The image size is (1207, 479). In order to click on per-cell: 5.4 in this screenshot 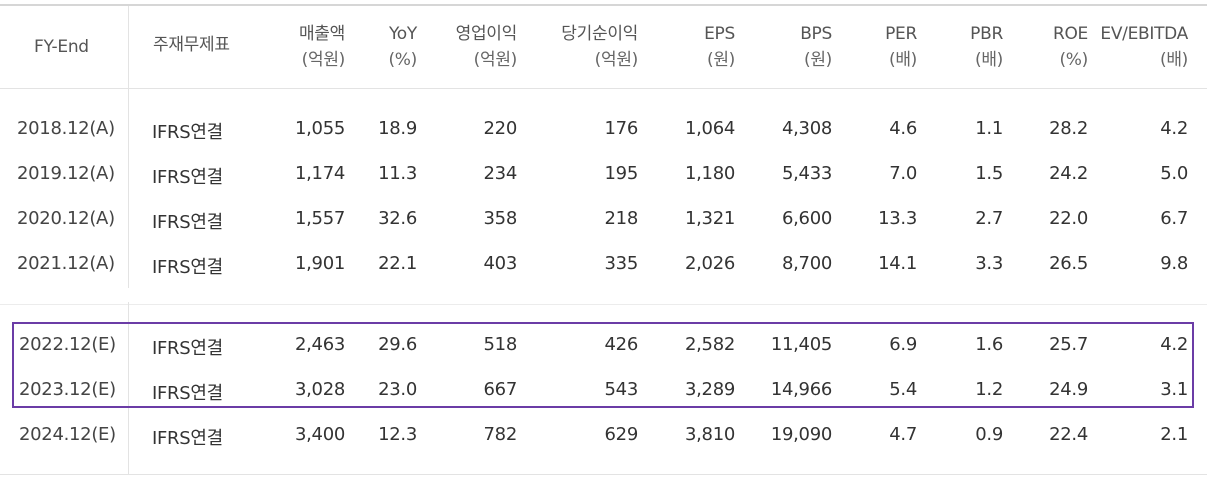, I will do `click(903, 389)`.